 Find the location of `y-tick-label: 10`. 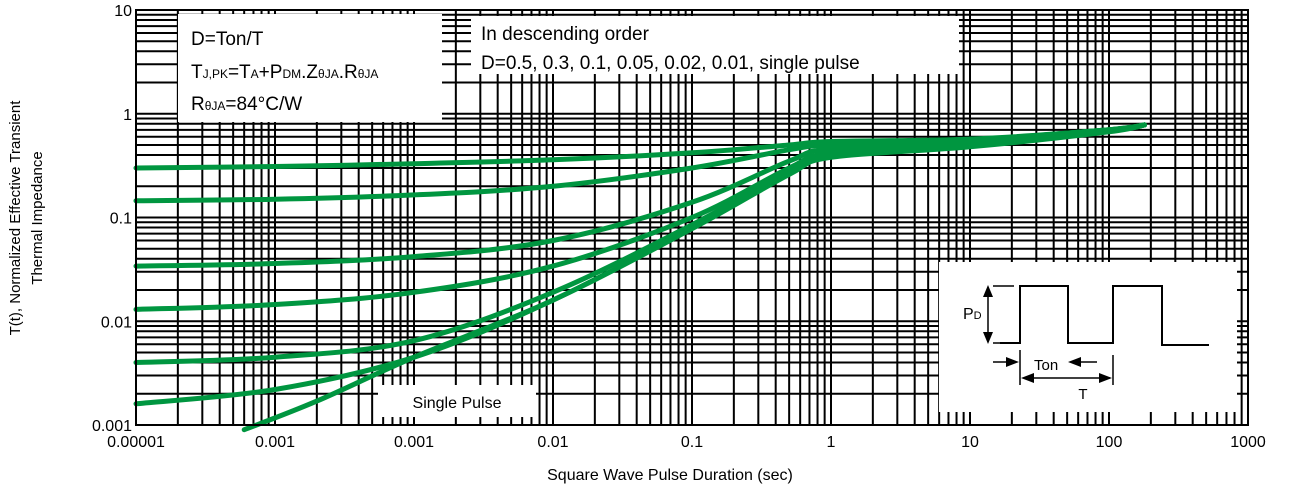

y-tick-label: 10 is located at coordinates (123, 11).